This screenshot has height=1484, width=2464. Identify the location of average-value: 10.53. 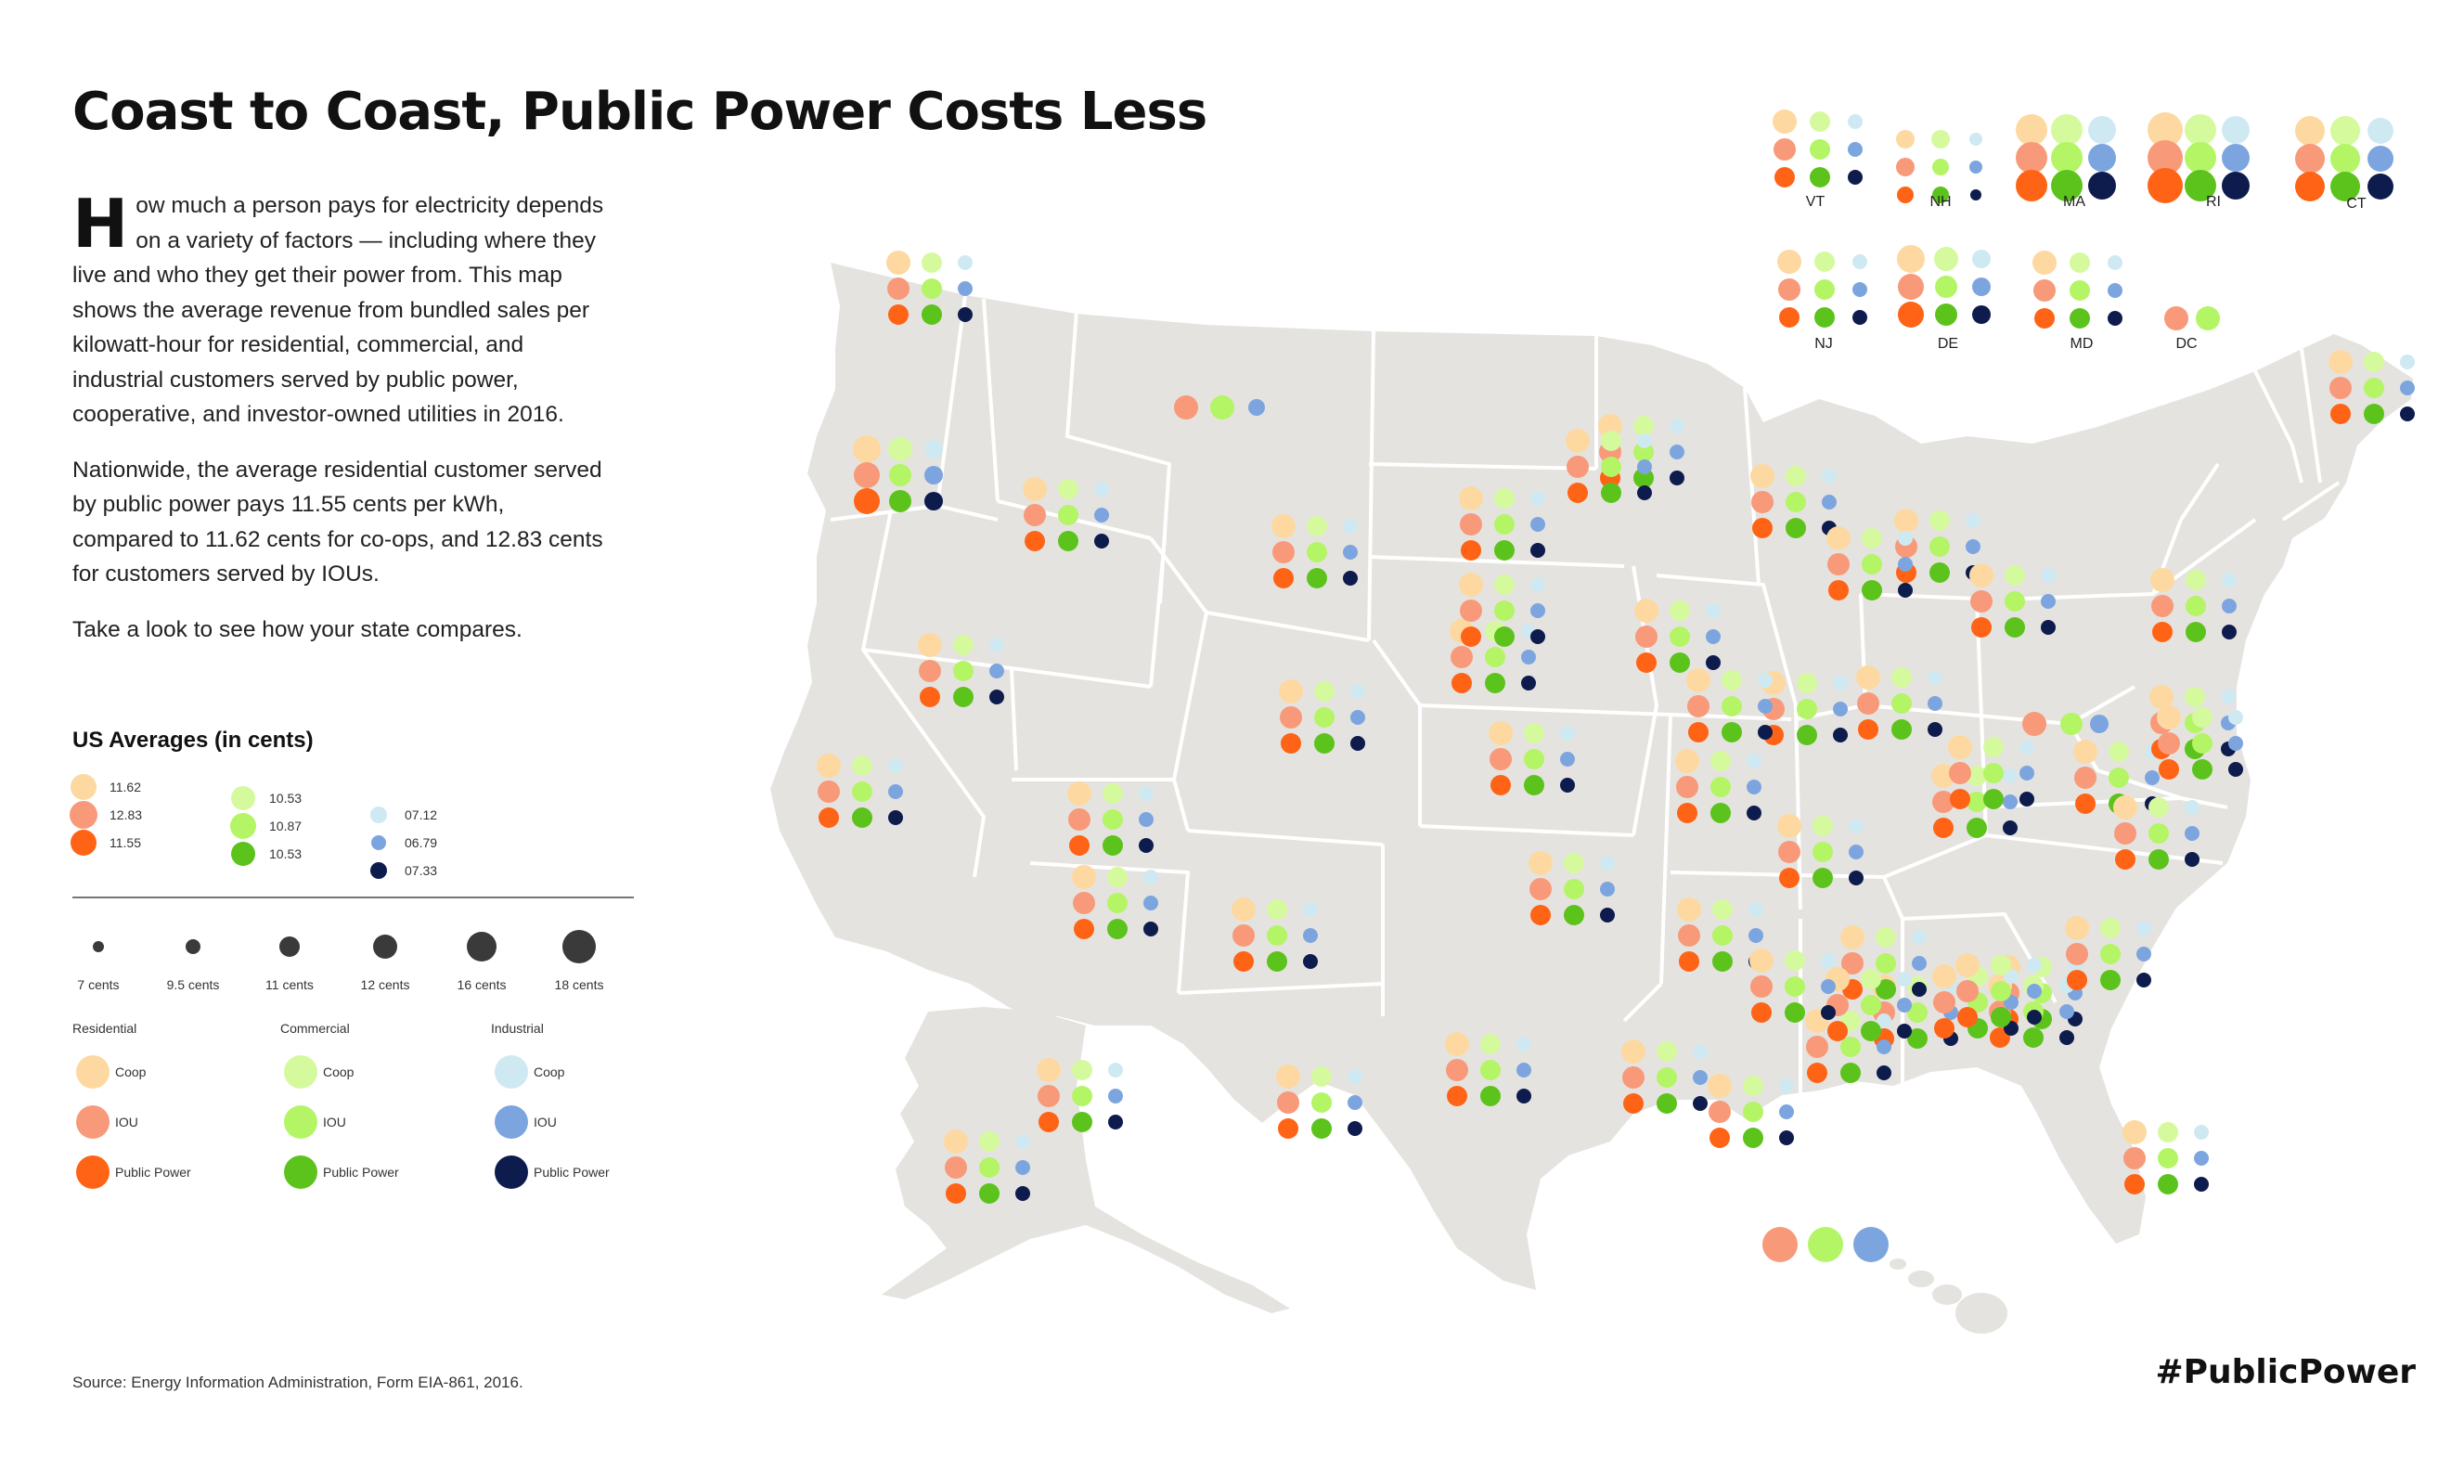
(286, 799).